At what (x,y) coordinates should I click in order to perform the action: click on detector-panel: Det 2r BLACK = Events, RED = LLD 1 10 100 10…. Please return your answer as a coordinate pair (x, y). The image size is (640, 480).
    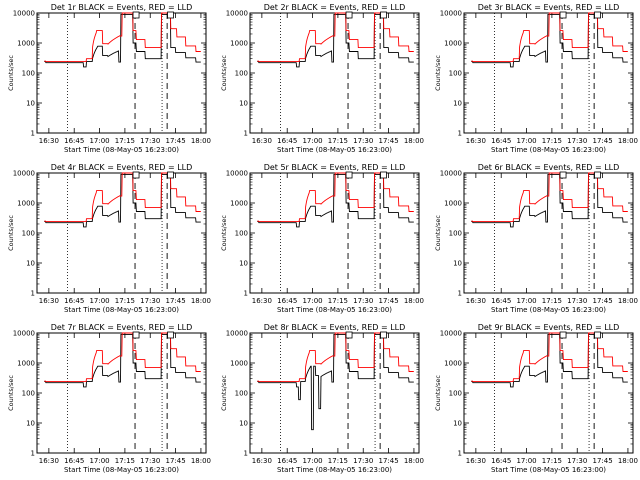
    Looking at the image, I should click on (322, 78).